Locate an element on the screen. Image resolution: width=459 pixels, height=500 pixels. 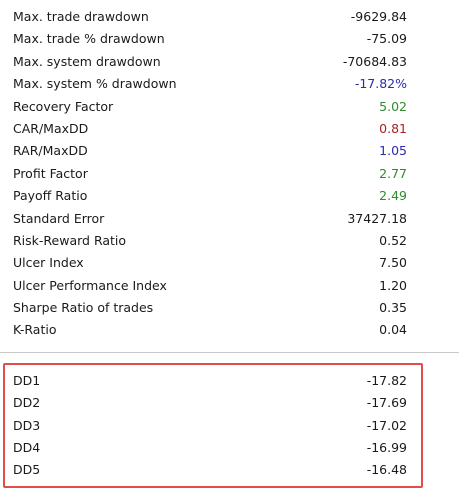
stat-value: -17.82% is located at coordinates (380, 84).